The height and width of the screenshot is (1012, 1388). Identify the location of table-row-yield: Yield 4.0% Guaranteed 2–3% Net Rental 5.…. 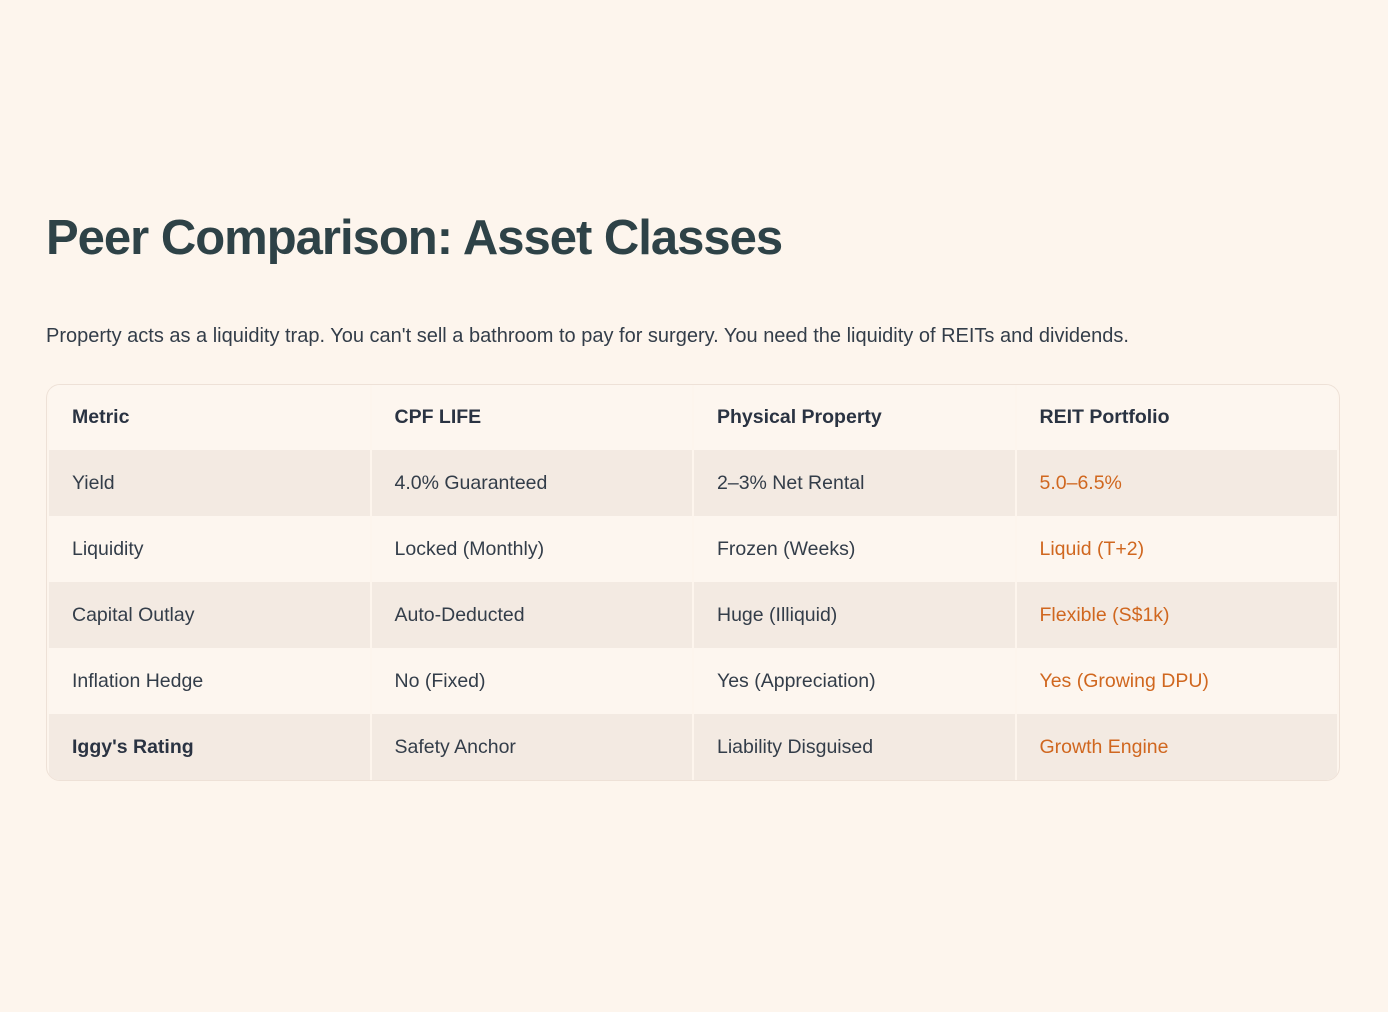
(693, 483).